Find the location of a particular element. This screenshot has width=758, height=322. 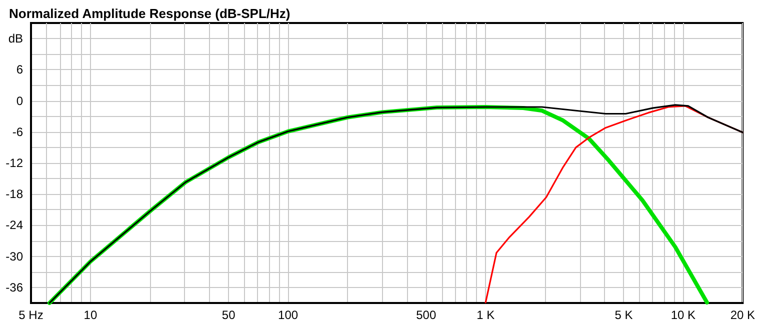

x-tick-label: 1 K is located at coordinates (485, 315).